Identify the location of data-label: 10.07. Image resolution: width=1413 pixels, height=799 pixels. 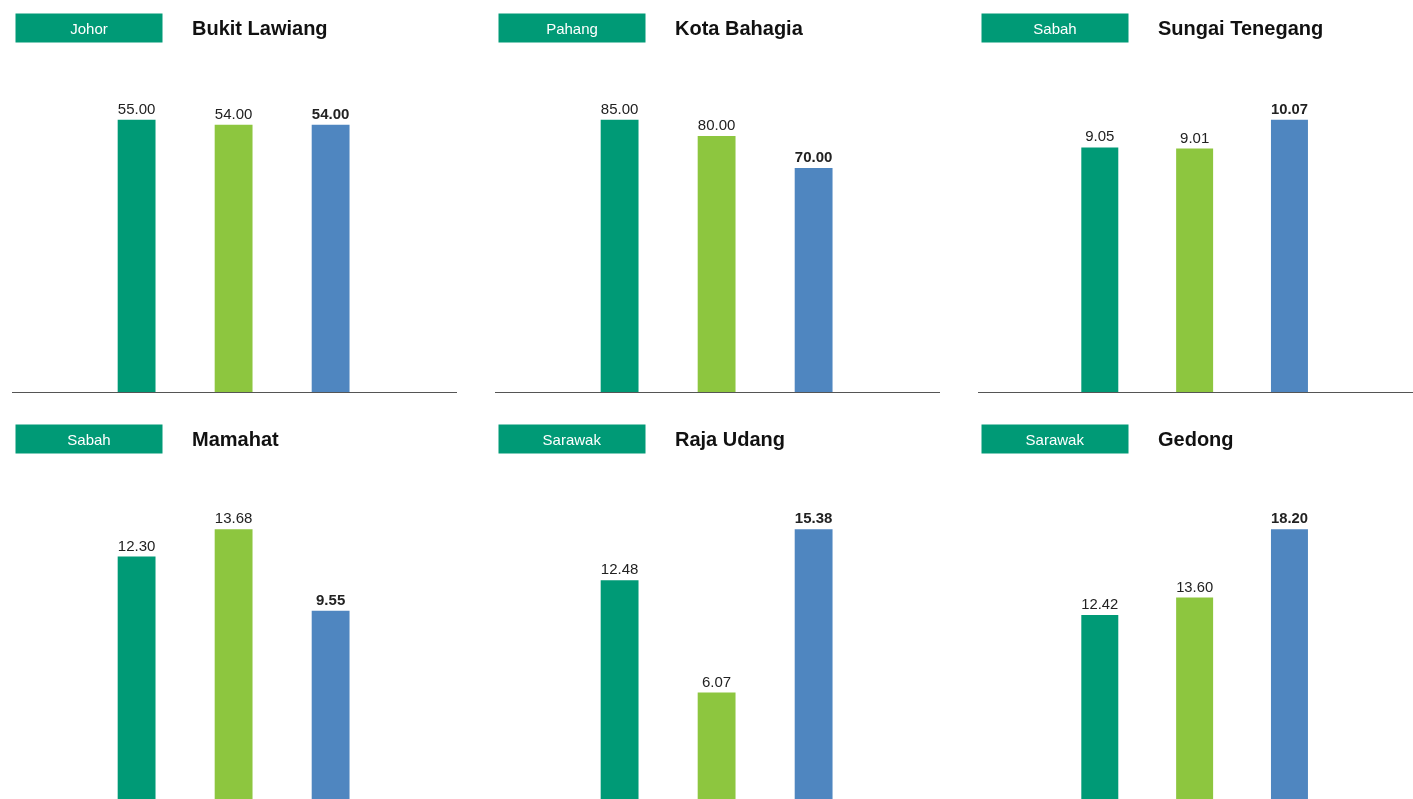
(1289, 108).